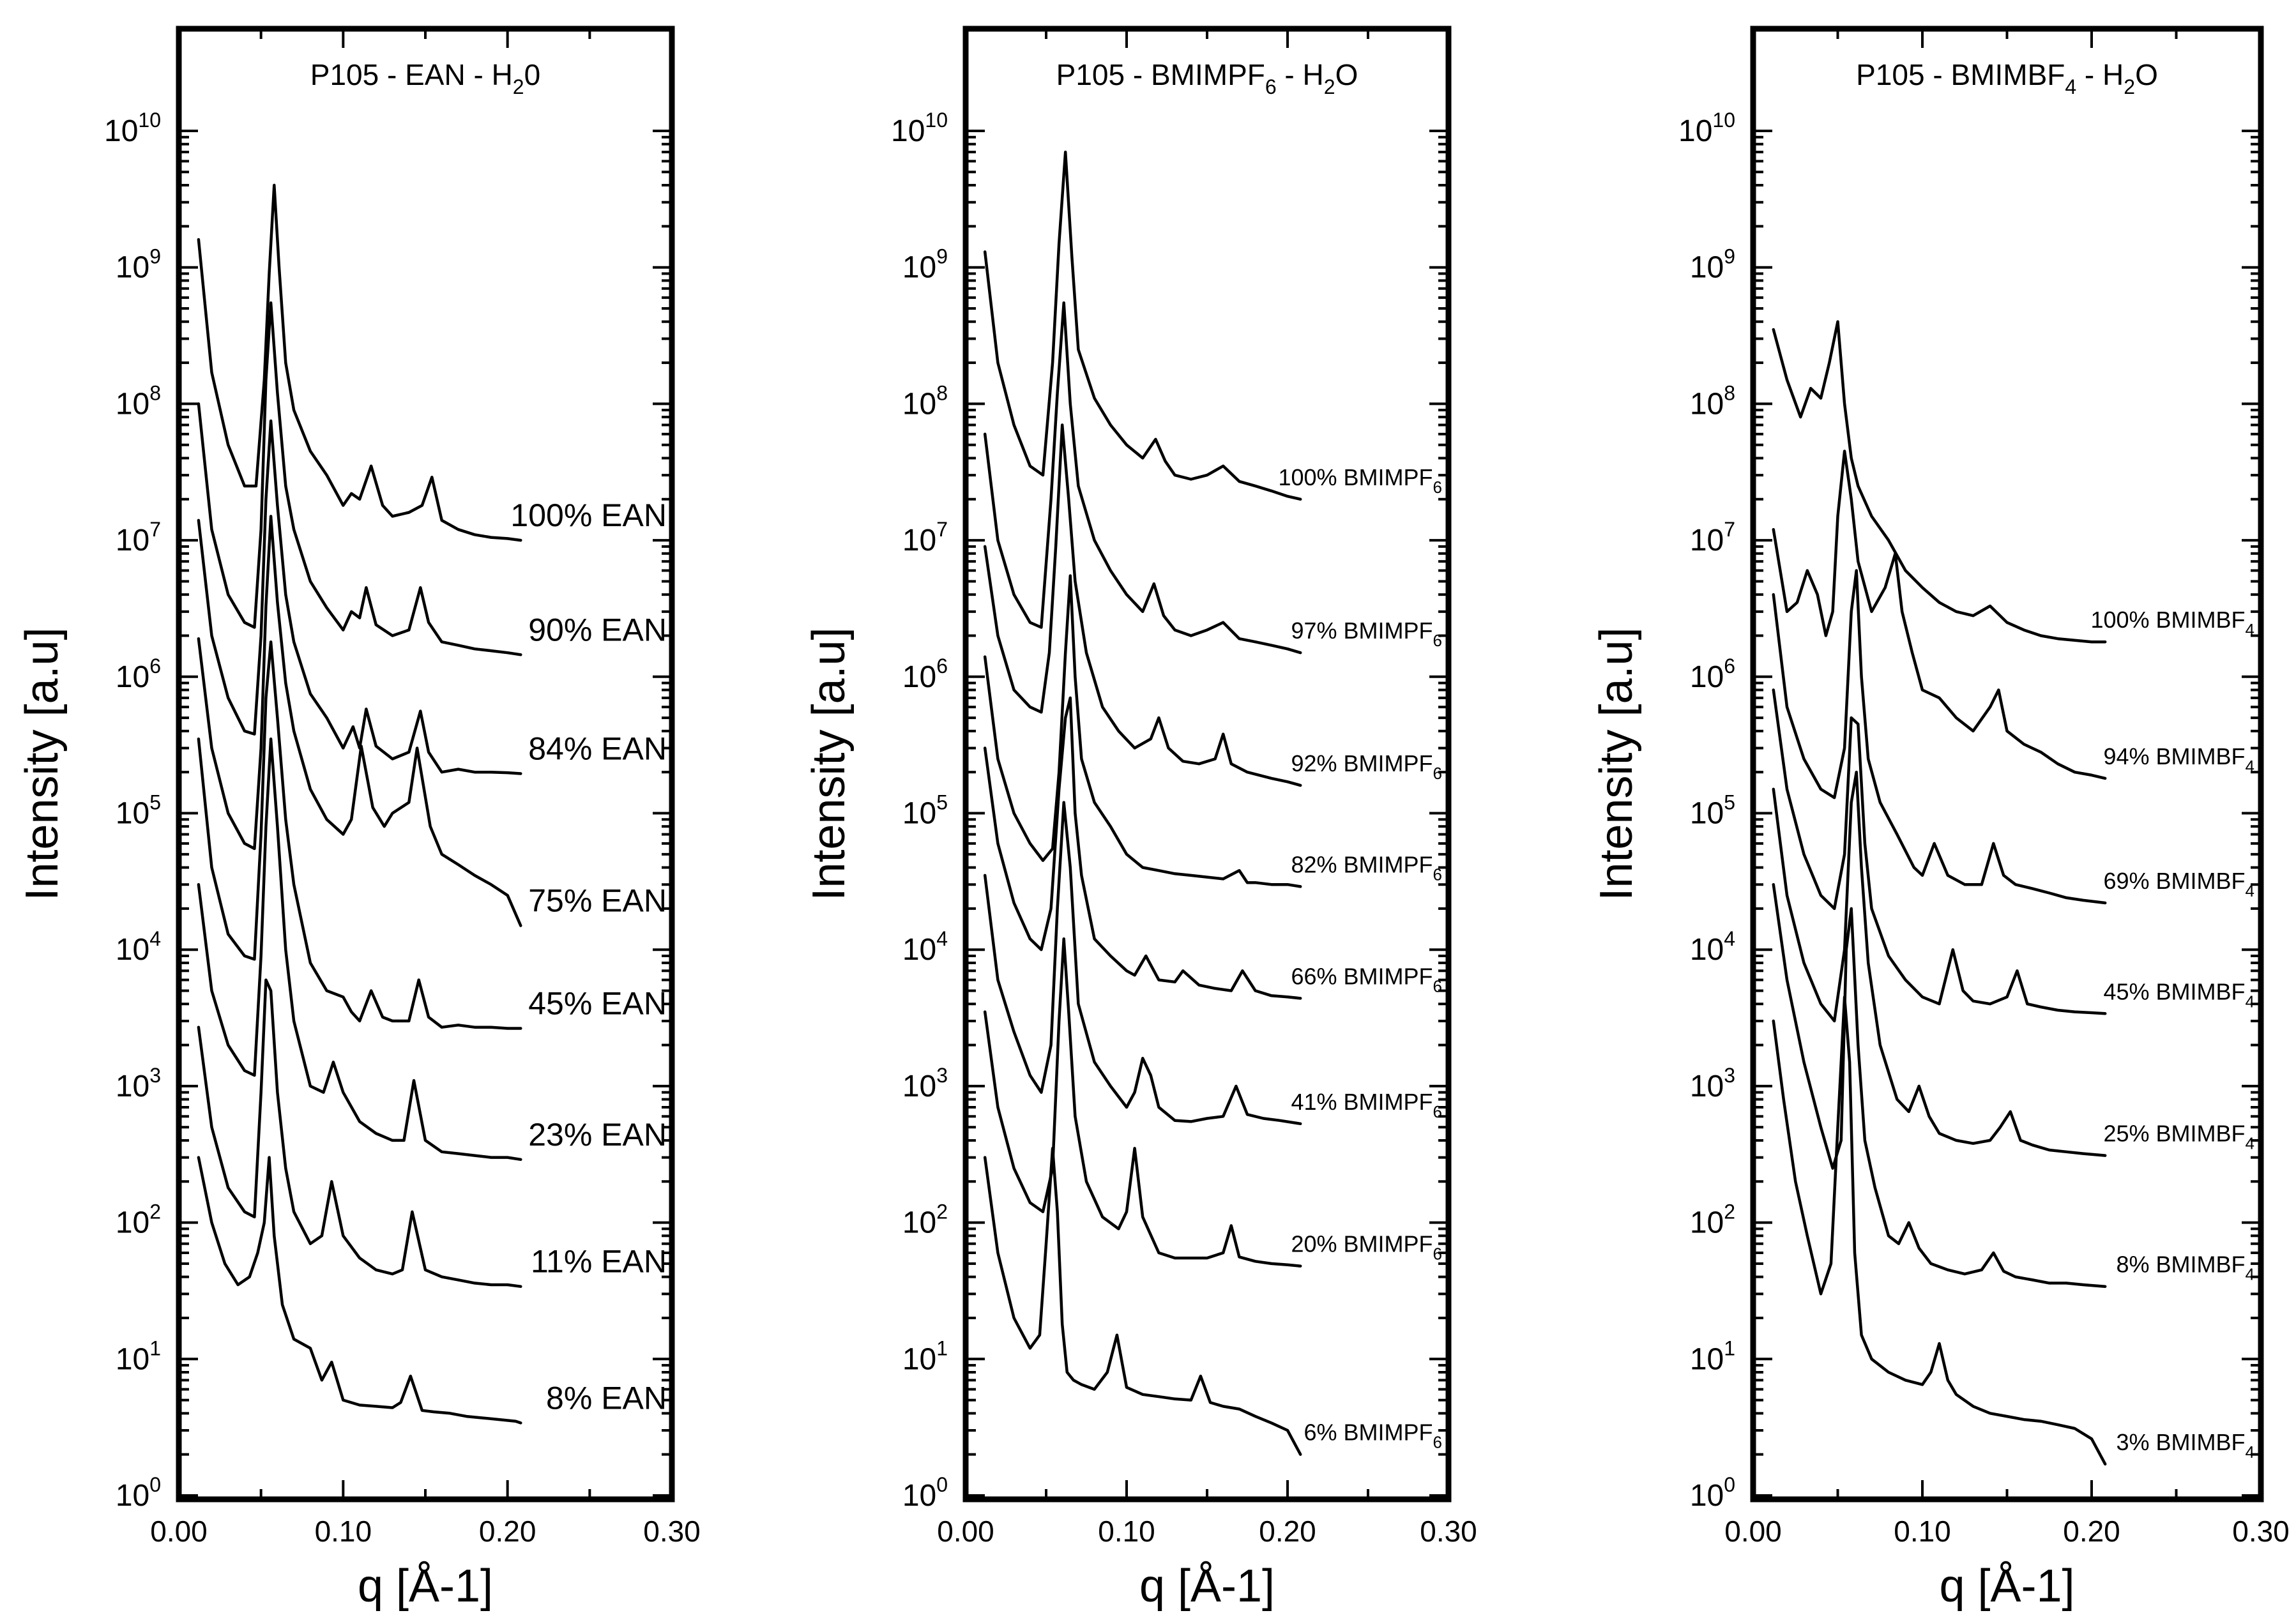 The height and width of the screenshot is (1620, 2296). What do you see at coordinates (606, 1398) in the screenshot?
I see `series-label-text: 8% EAN` at bounding box center [606, 1398].